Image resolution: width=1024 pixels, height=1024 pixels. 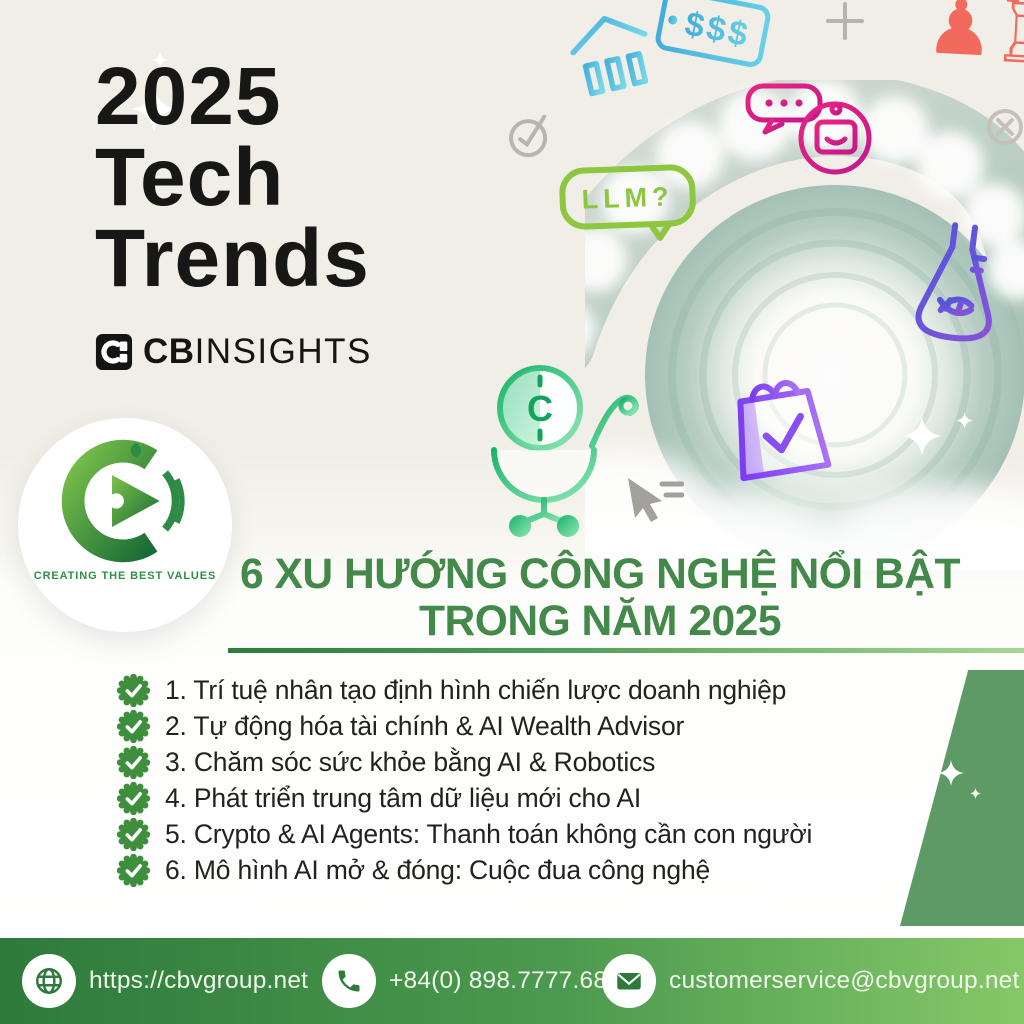 I want to click on phone-link: +84(0) 898.7777.68, so click(x=464, y=981).